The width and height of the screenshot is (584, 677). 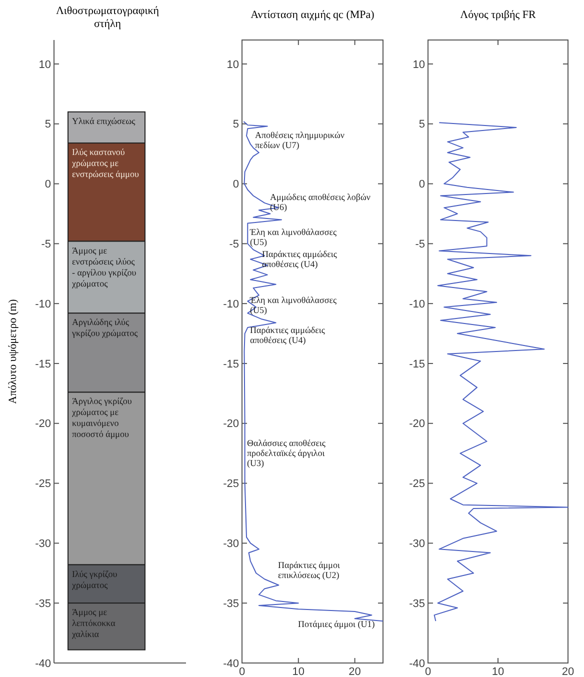 What do you see at coordinates (13, 351) in the screenshot?
I see `y-axis-title: Απόλυτο υψόμετρο (m)` at bounding box center [13, 351].